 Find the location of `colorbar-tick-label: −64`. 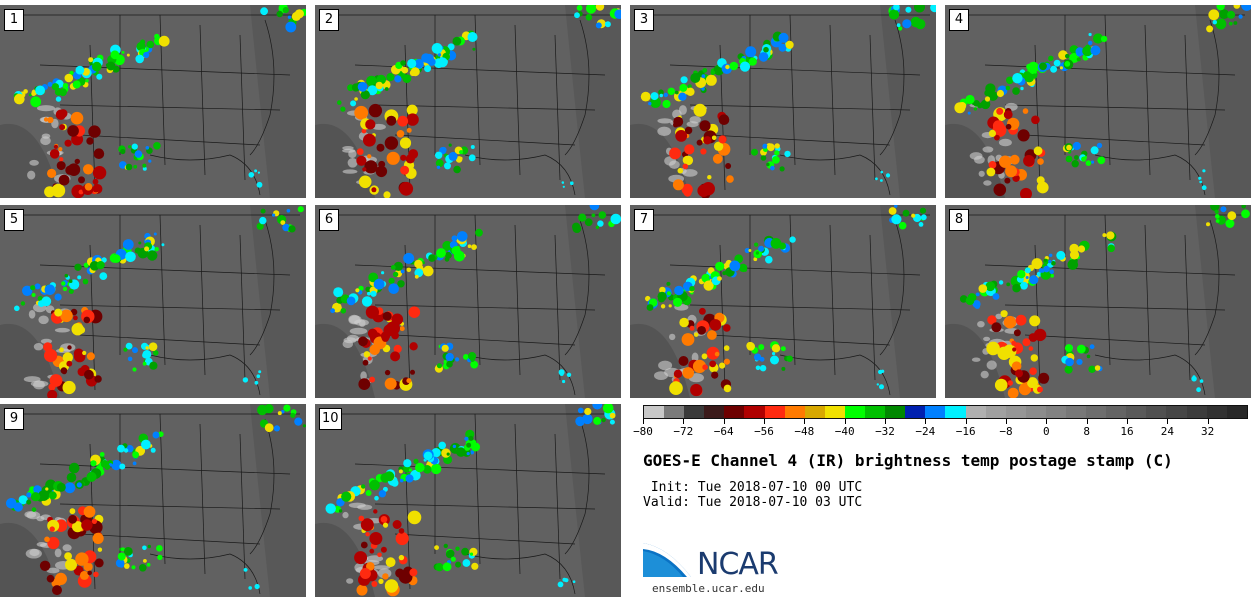

colorbar-tick-label: −64 is located at coordinates (723, 431).